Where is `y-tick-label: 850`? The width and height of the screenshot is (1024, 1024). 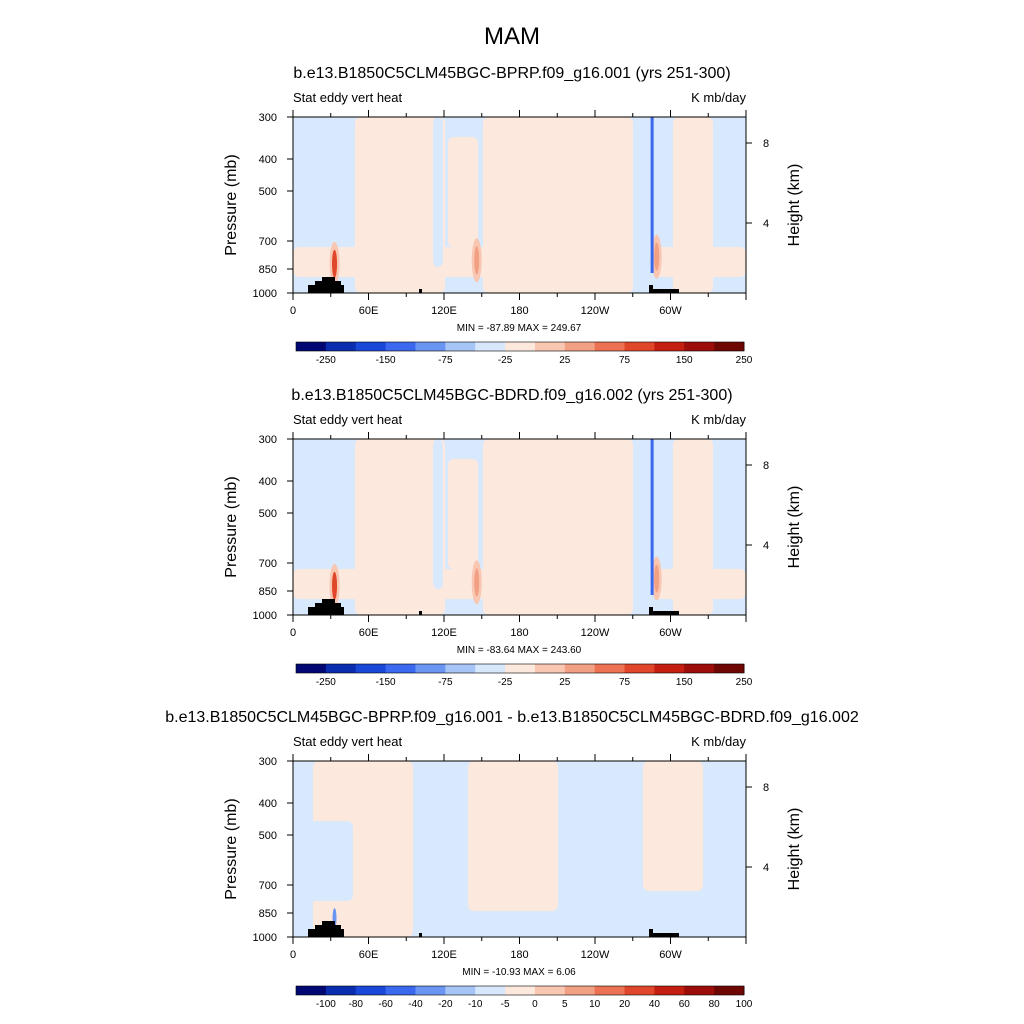 y-tick-label: 850 is located at coordinates (268, 914).